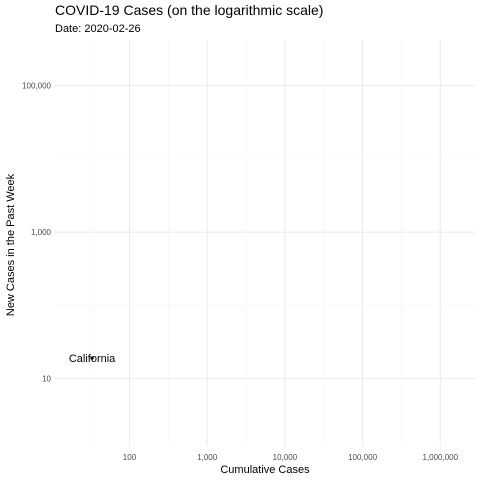  I want to click on x-tick-label: 100, so click(130, 457).